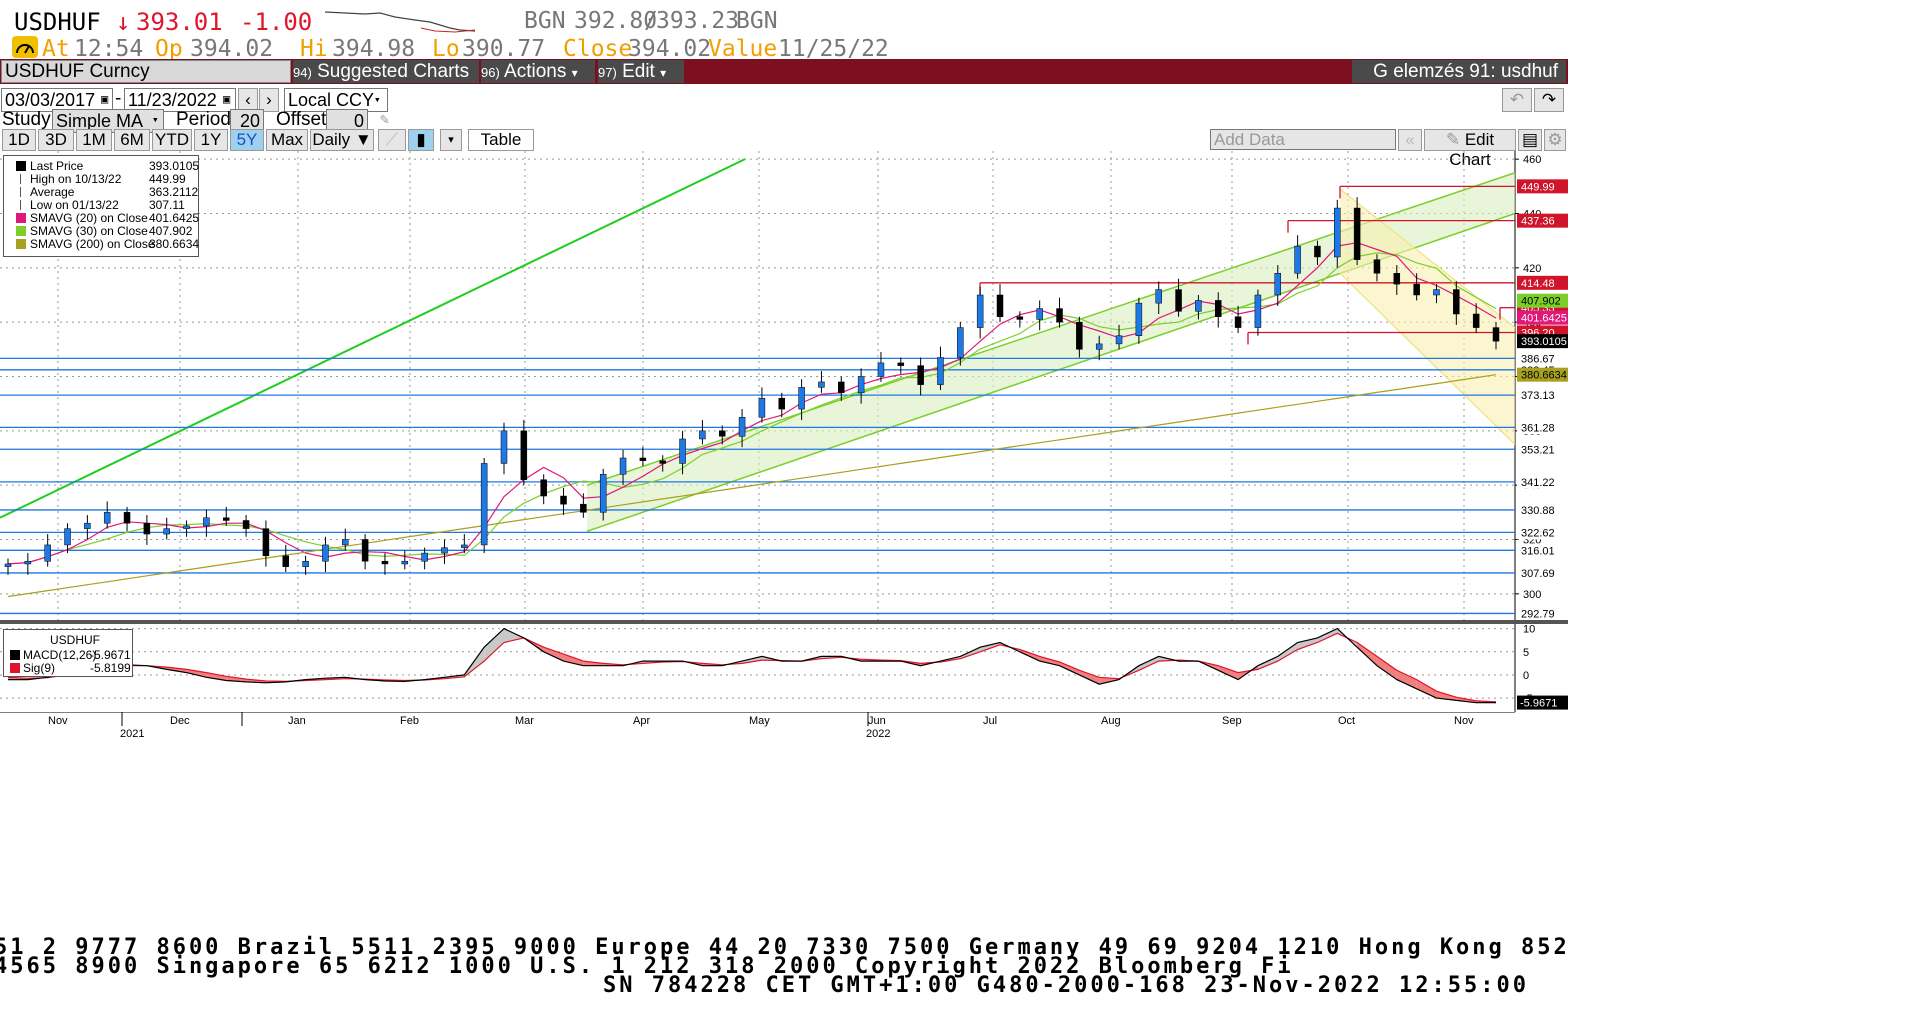  What do you see at coordinates (538, 71) in the screenshot?
I see `actions-button: 96) Actions ▾` at bounding box center [538, 71].